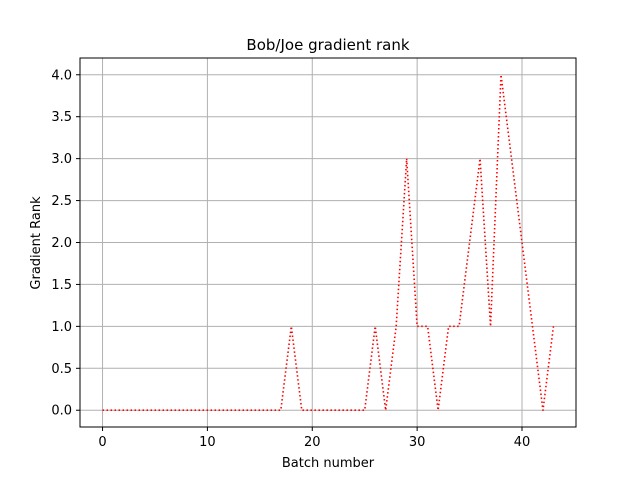 This screenshot has height=480, width=640. I want to click on y-tick-label: 1.0, so click(61, 327).